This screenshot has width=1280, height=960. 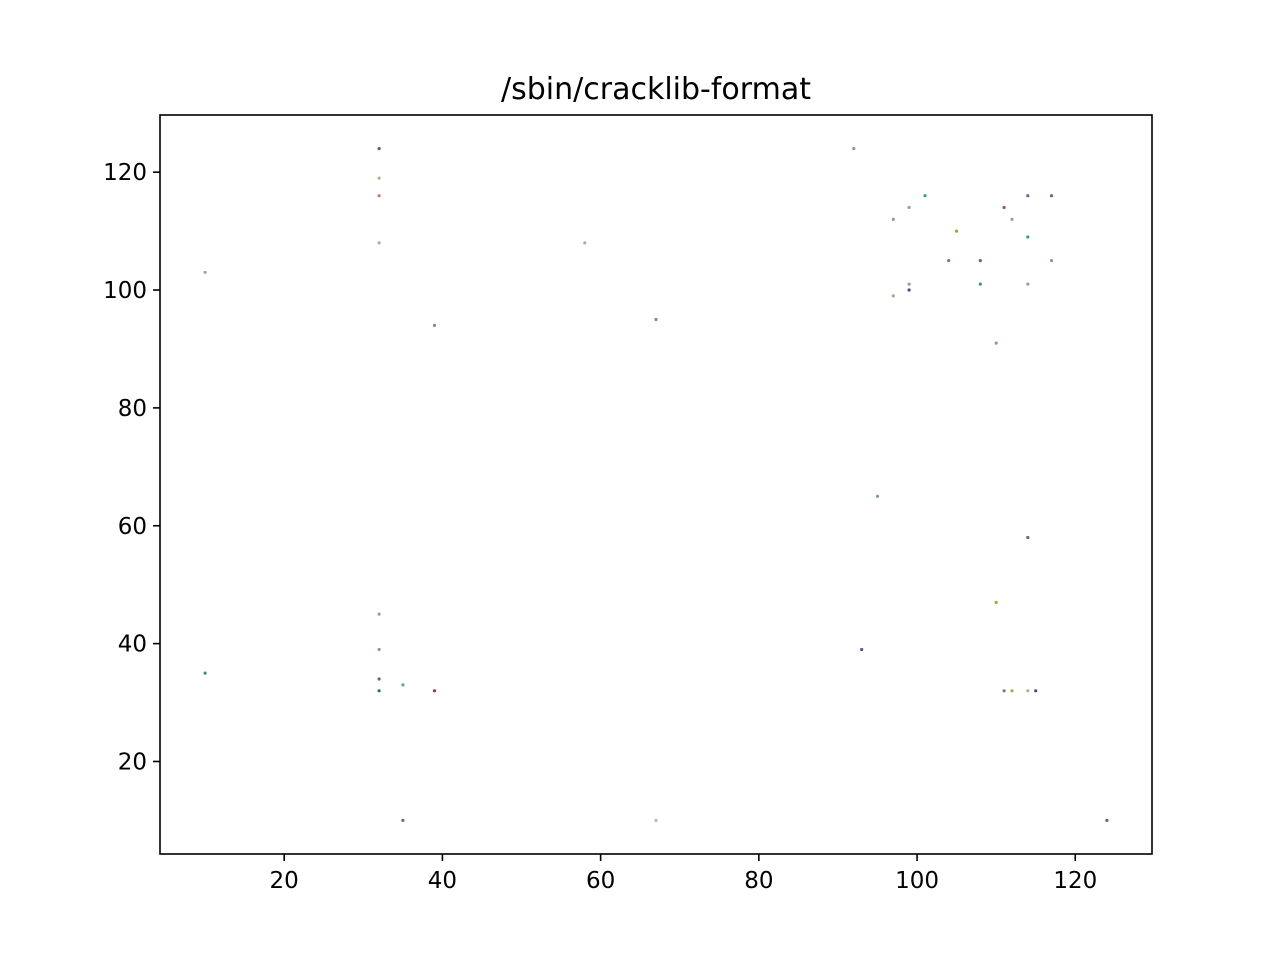 I want to click on x-tick-label: 40, so click(x=442, y=881).